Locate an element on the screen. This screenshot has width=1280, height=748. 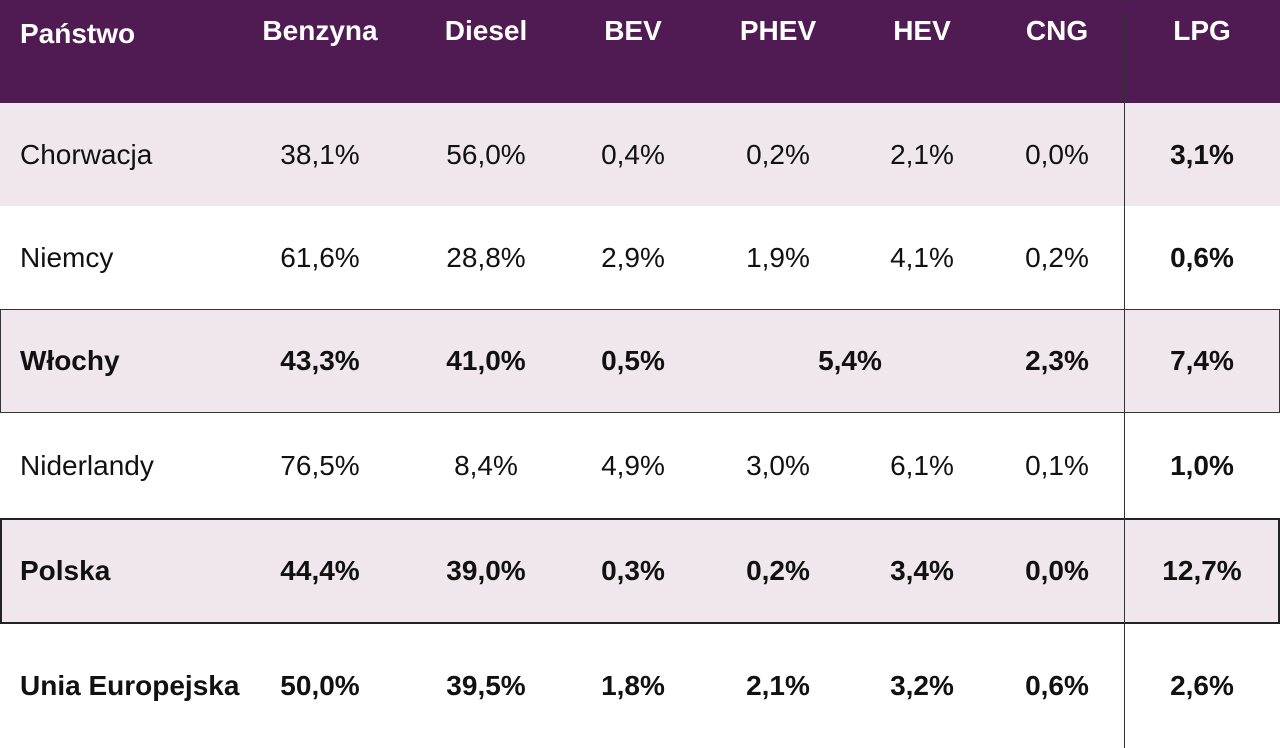
table-row: Włochy 43,3% 41,0% 0,5% 5,4% 2,3% 7,4% is located at coordinates (640, 361).